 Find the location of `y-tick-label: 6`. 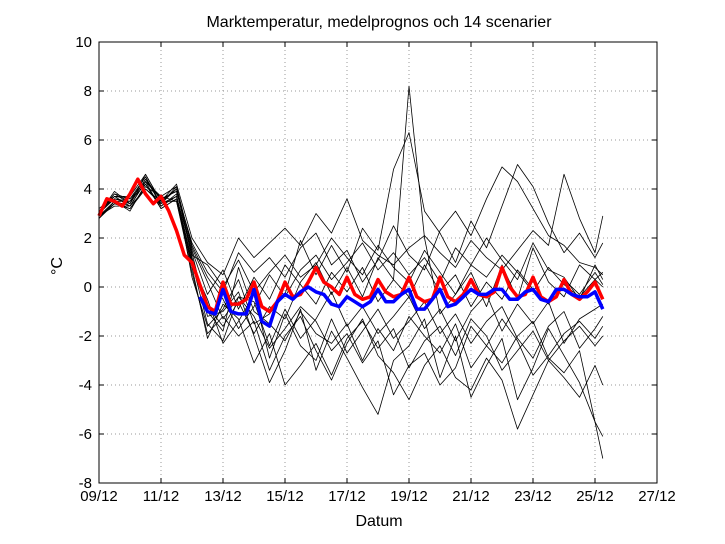

y-tick-label: 6 is located at coordinates (88, 140).